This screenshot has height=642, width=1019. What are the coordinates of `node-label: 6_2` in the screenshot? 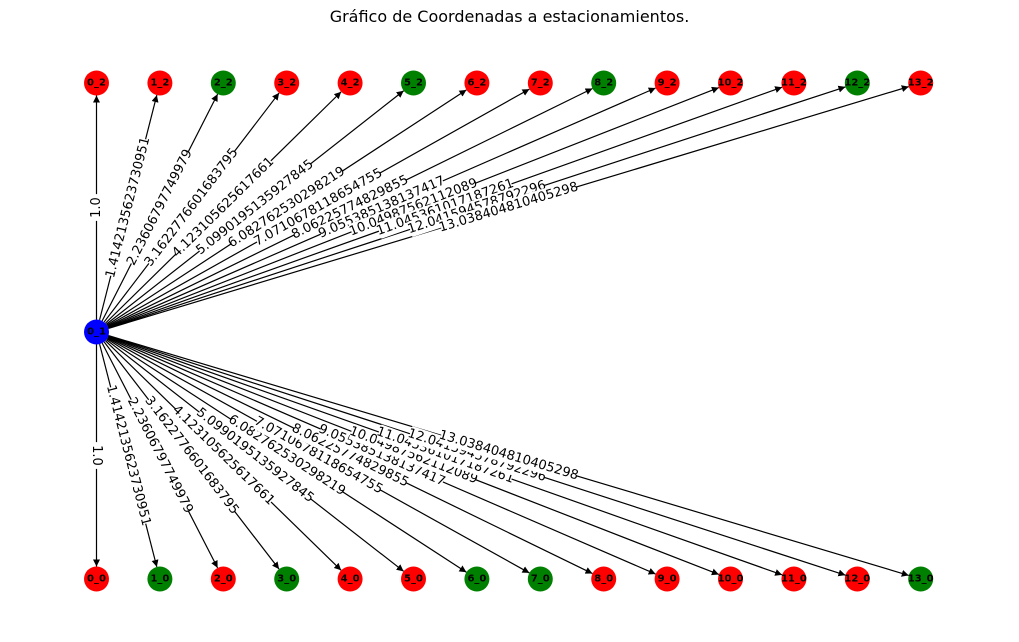 It's located at (476, 83).